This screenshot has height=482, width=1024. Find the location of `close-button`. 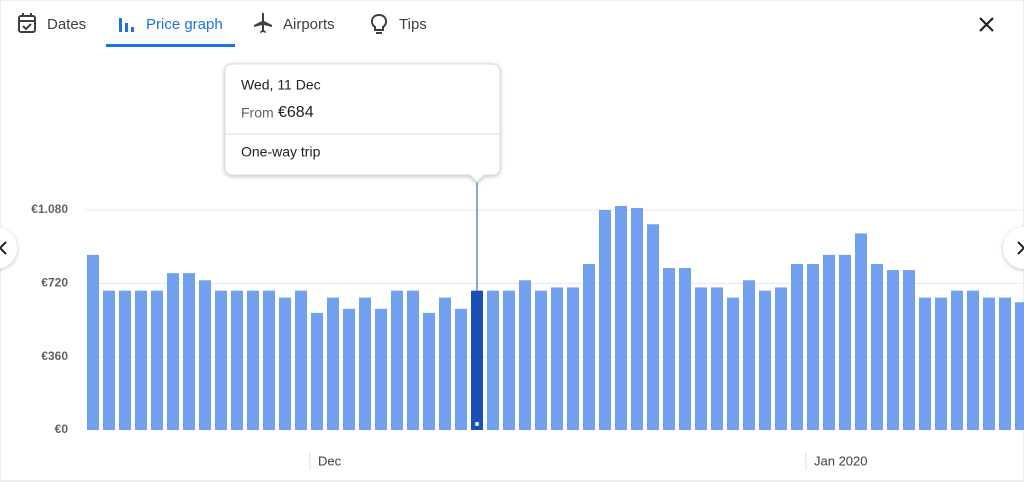

close-button is located at coordinates (986, 24).